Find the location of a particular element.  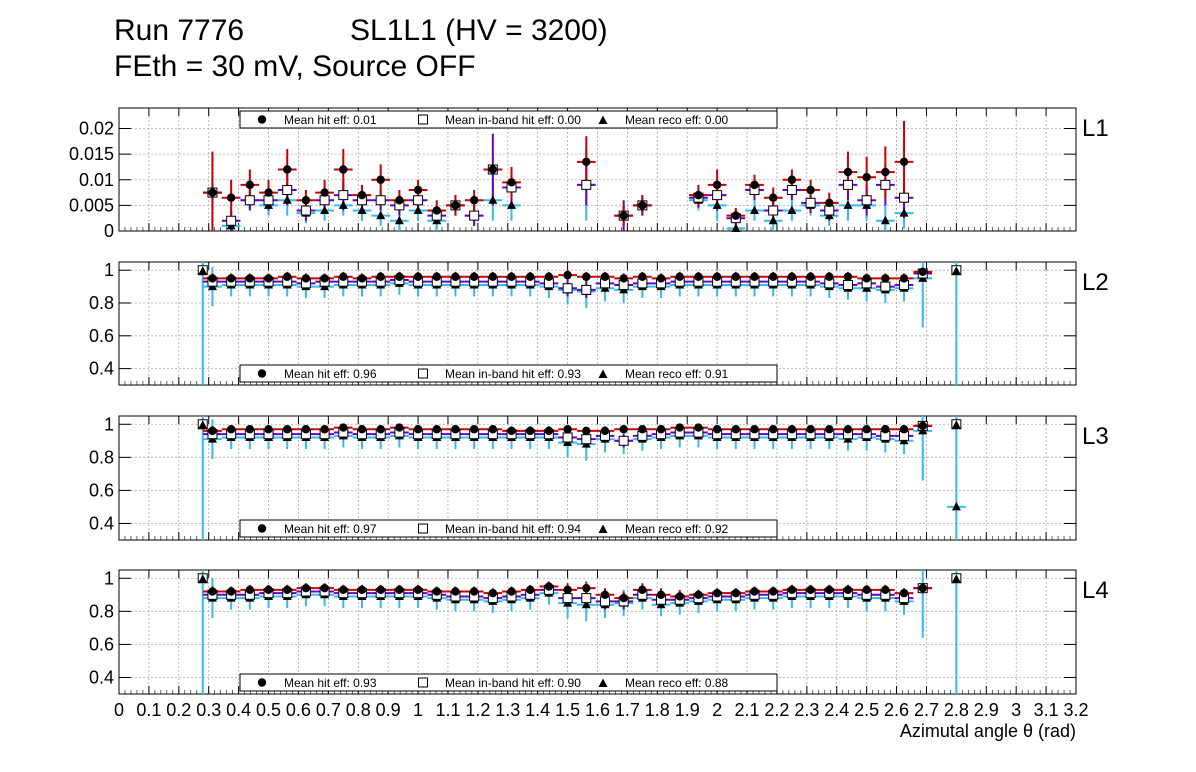

legend-inband-marker is located at coordinates (423, 119).